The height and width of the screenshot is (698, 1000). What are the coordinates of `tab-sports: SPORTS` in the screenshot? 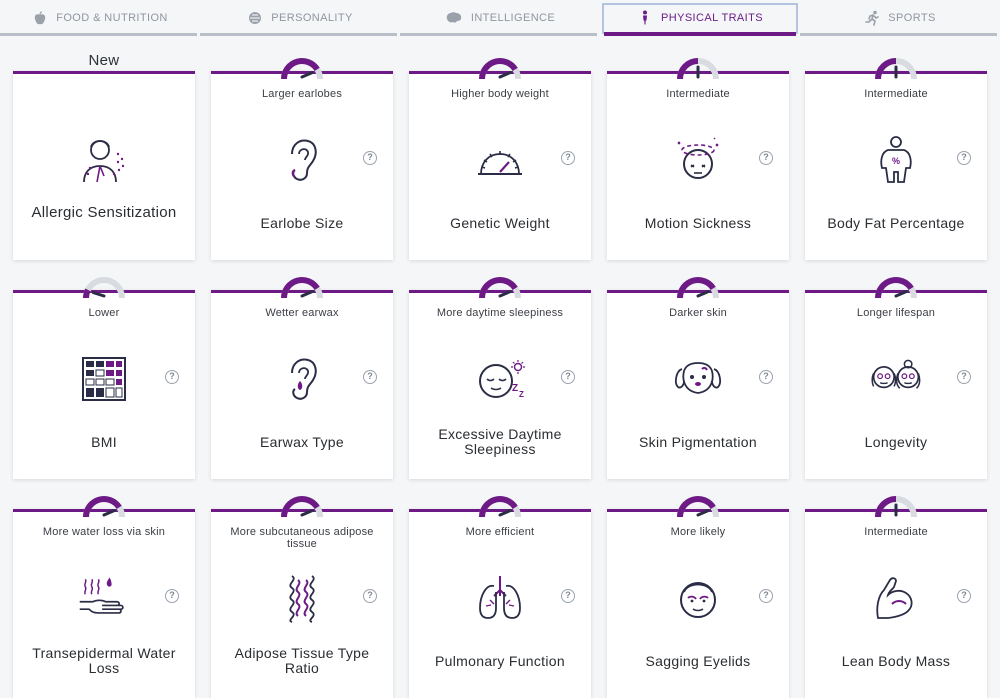 It's located at (900, 18).